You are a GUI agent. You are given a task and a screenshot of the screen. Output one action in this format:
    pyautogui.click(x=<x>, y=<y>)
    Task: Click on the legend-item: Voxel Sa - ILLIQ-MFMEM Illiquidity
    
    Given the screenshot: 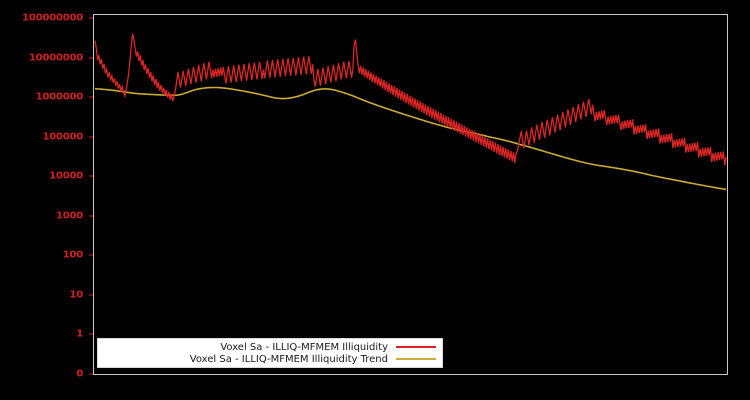 What is the action you would take?
    pyautogui.click(x=269, y=347)
    